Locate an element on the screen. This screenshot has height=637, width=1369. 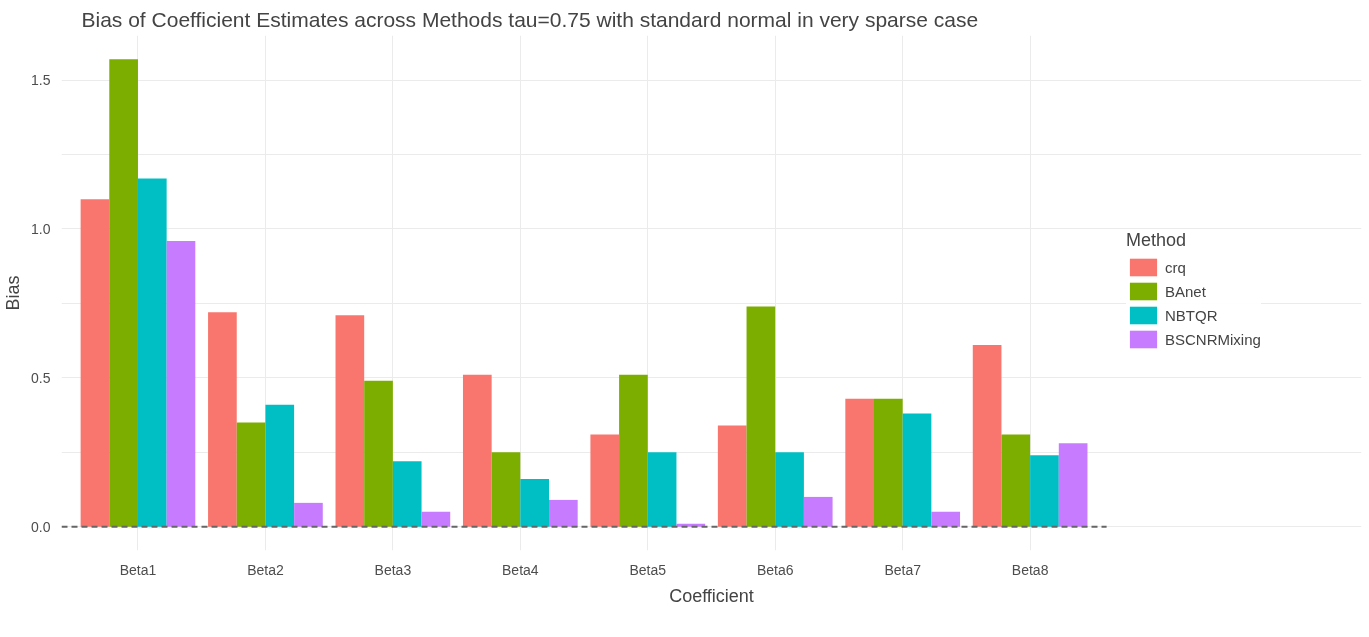
y-axis-title: Bias is located at coordinates (13, 293).